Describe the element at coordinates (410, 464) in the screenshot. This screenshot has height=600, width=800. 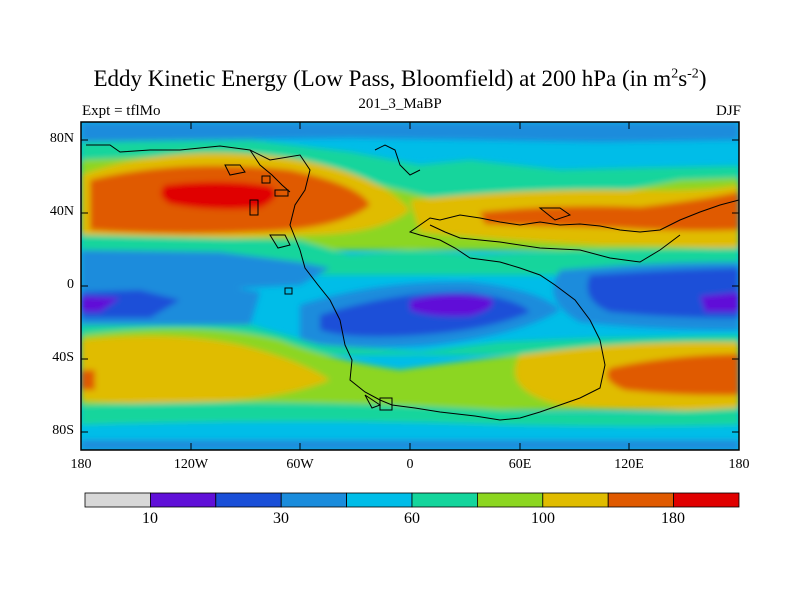
I see `lon-label-0: 0` at that location.